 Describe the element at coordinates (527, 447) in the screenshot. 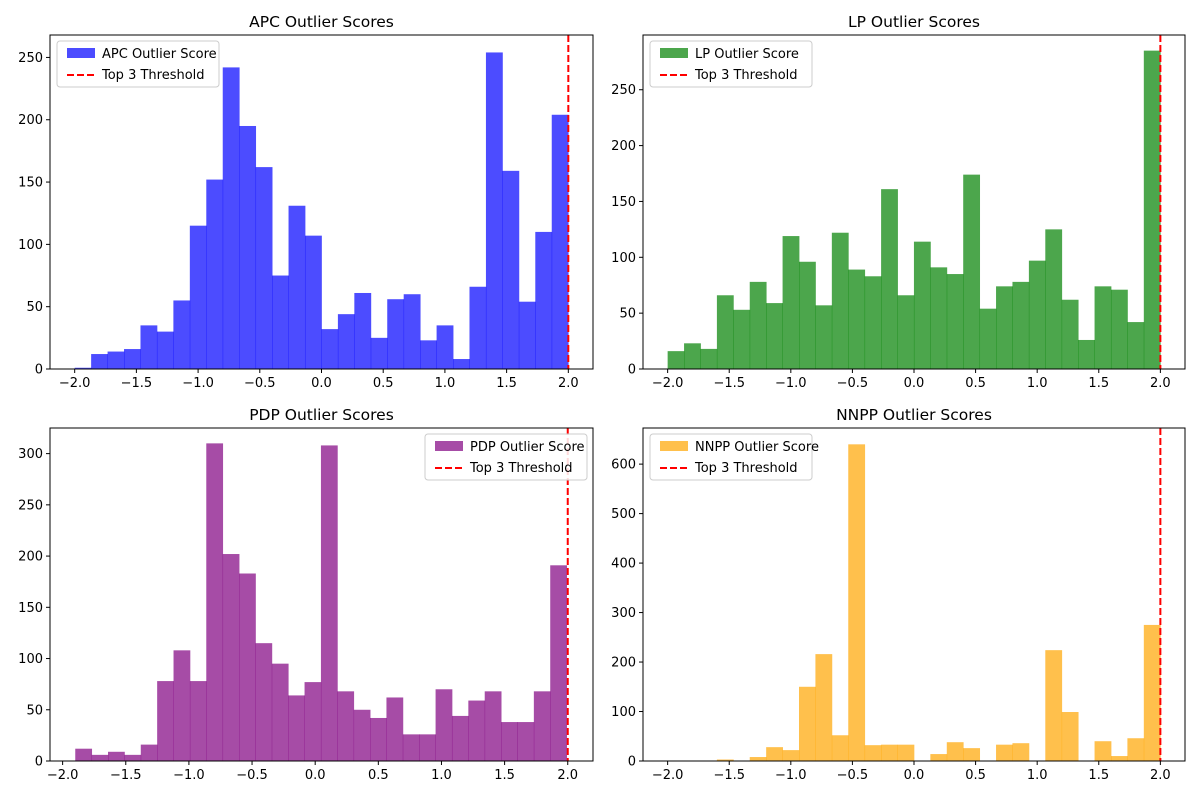

I see `legend-label-histogram: PDP Outlier Score` at that location.